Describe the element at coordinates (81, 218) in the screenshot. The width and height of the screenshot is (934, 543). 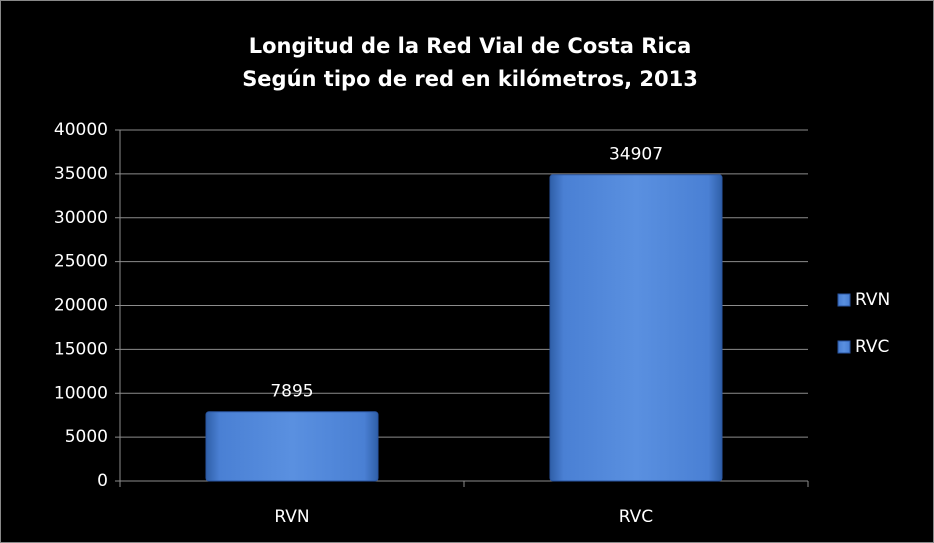
I see `y-tick-label: 30000` at that location.